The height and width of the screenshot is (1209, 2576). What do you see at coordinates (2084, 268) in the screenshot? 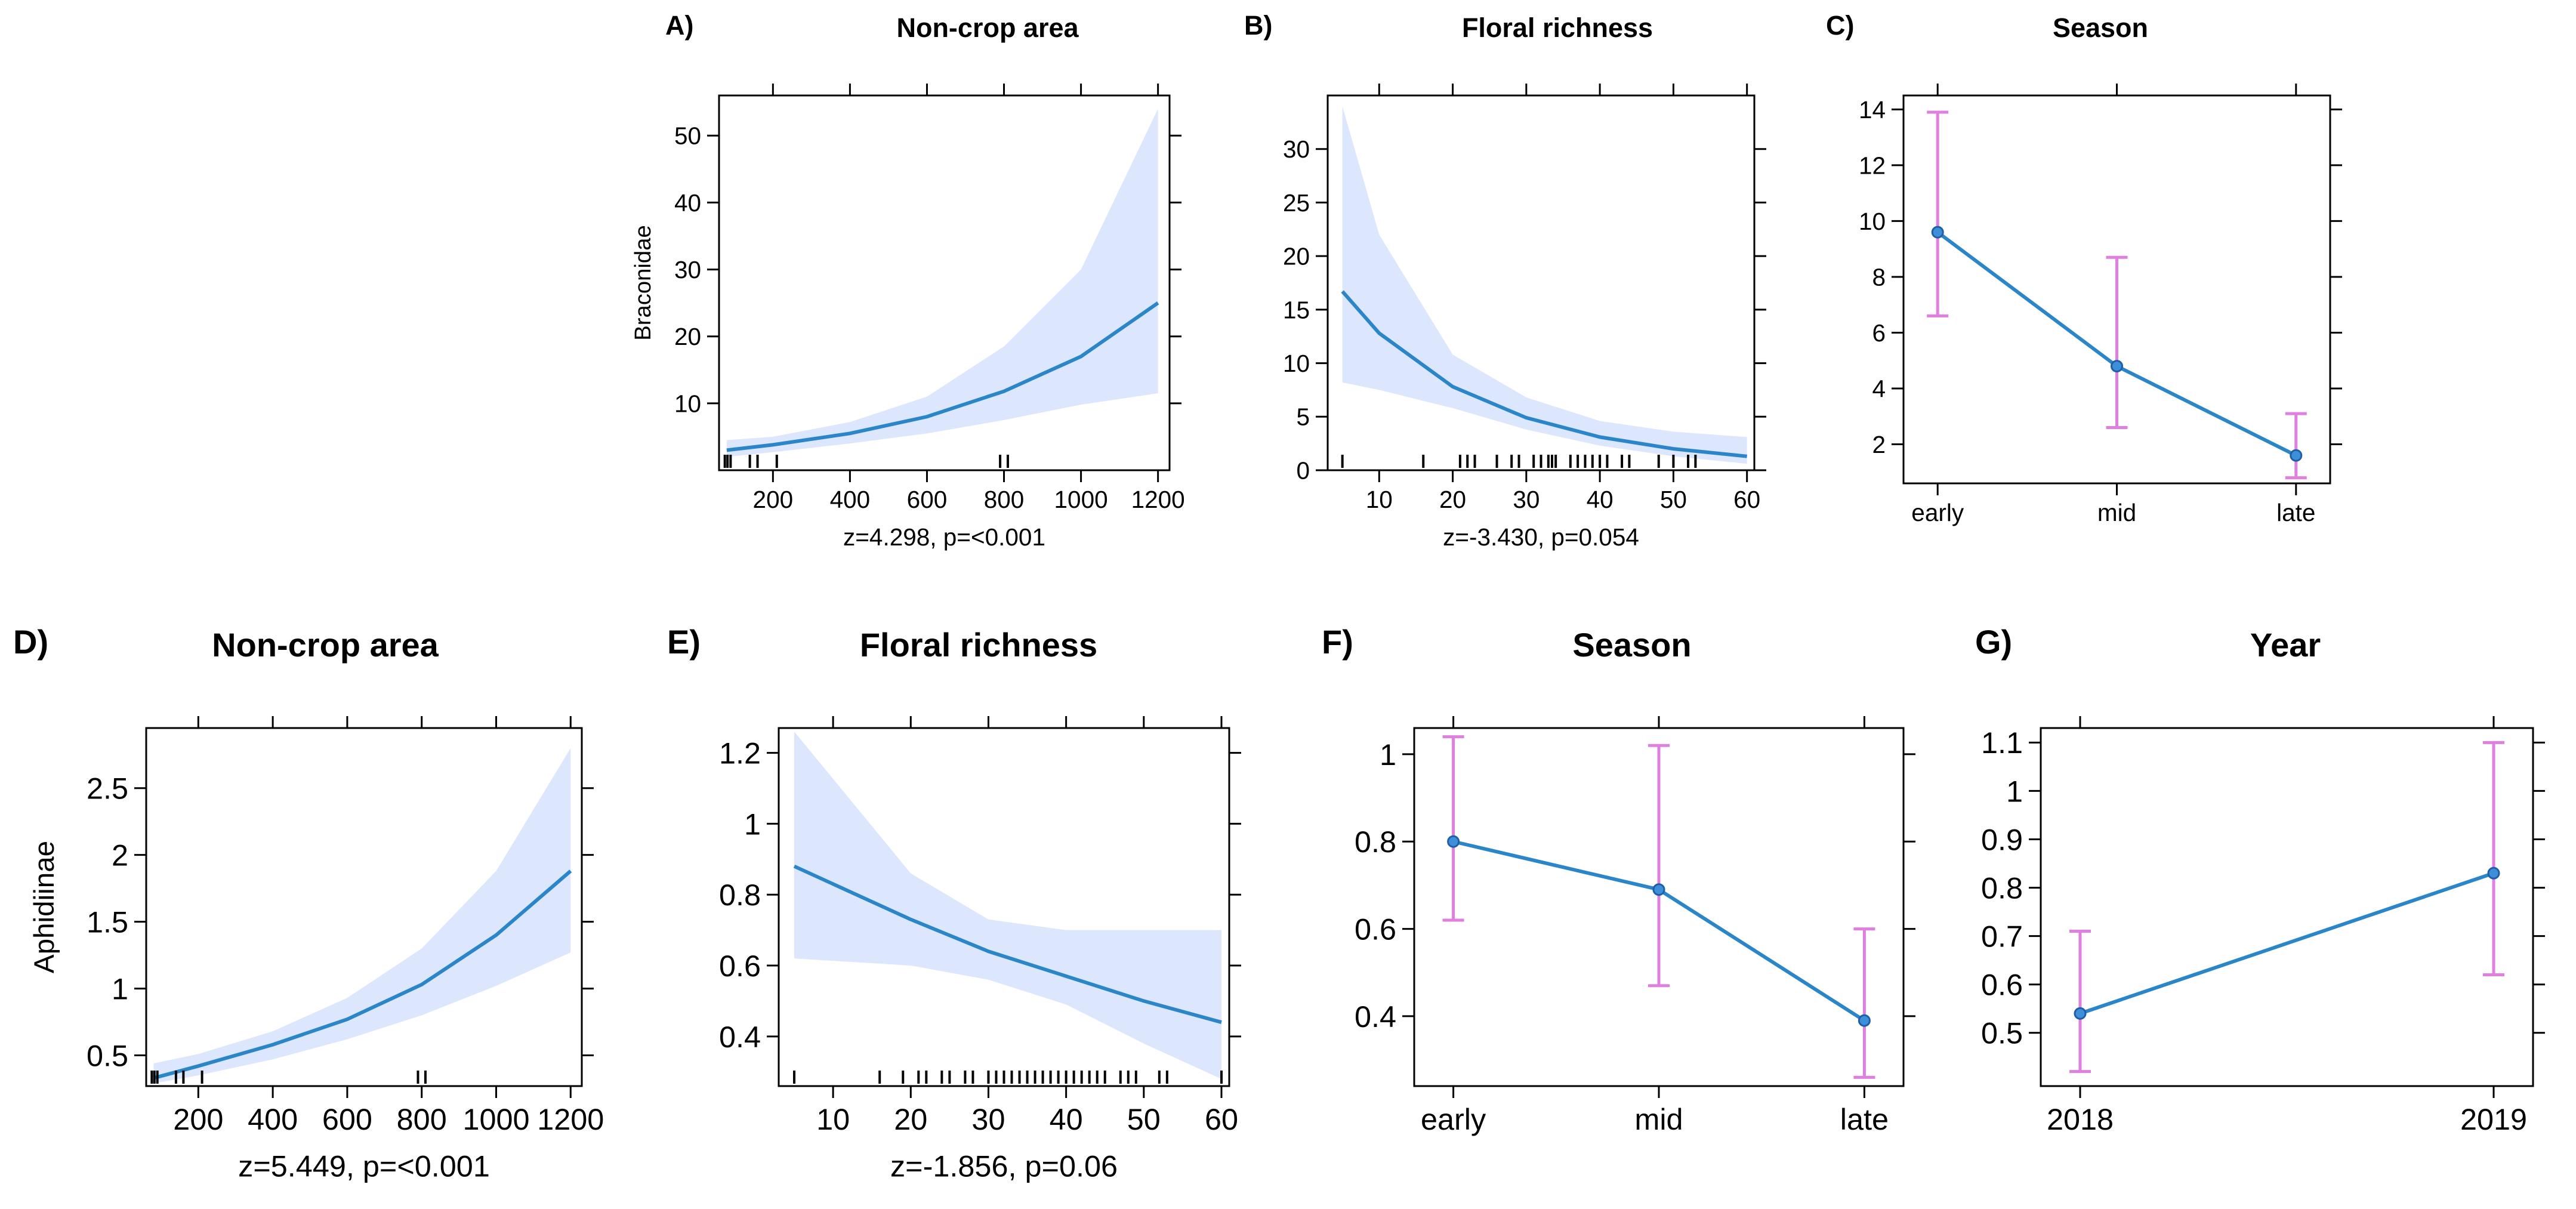
I see `panel-c: C) Season early mid late 2 4 6 8 10 12 14` at bounding box center [2084, 268].